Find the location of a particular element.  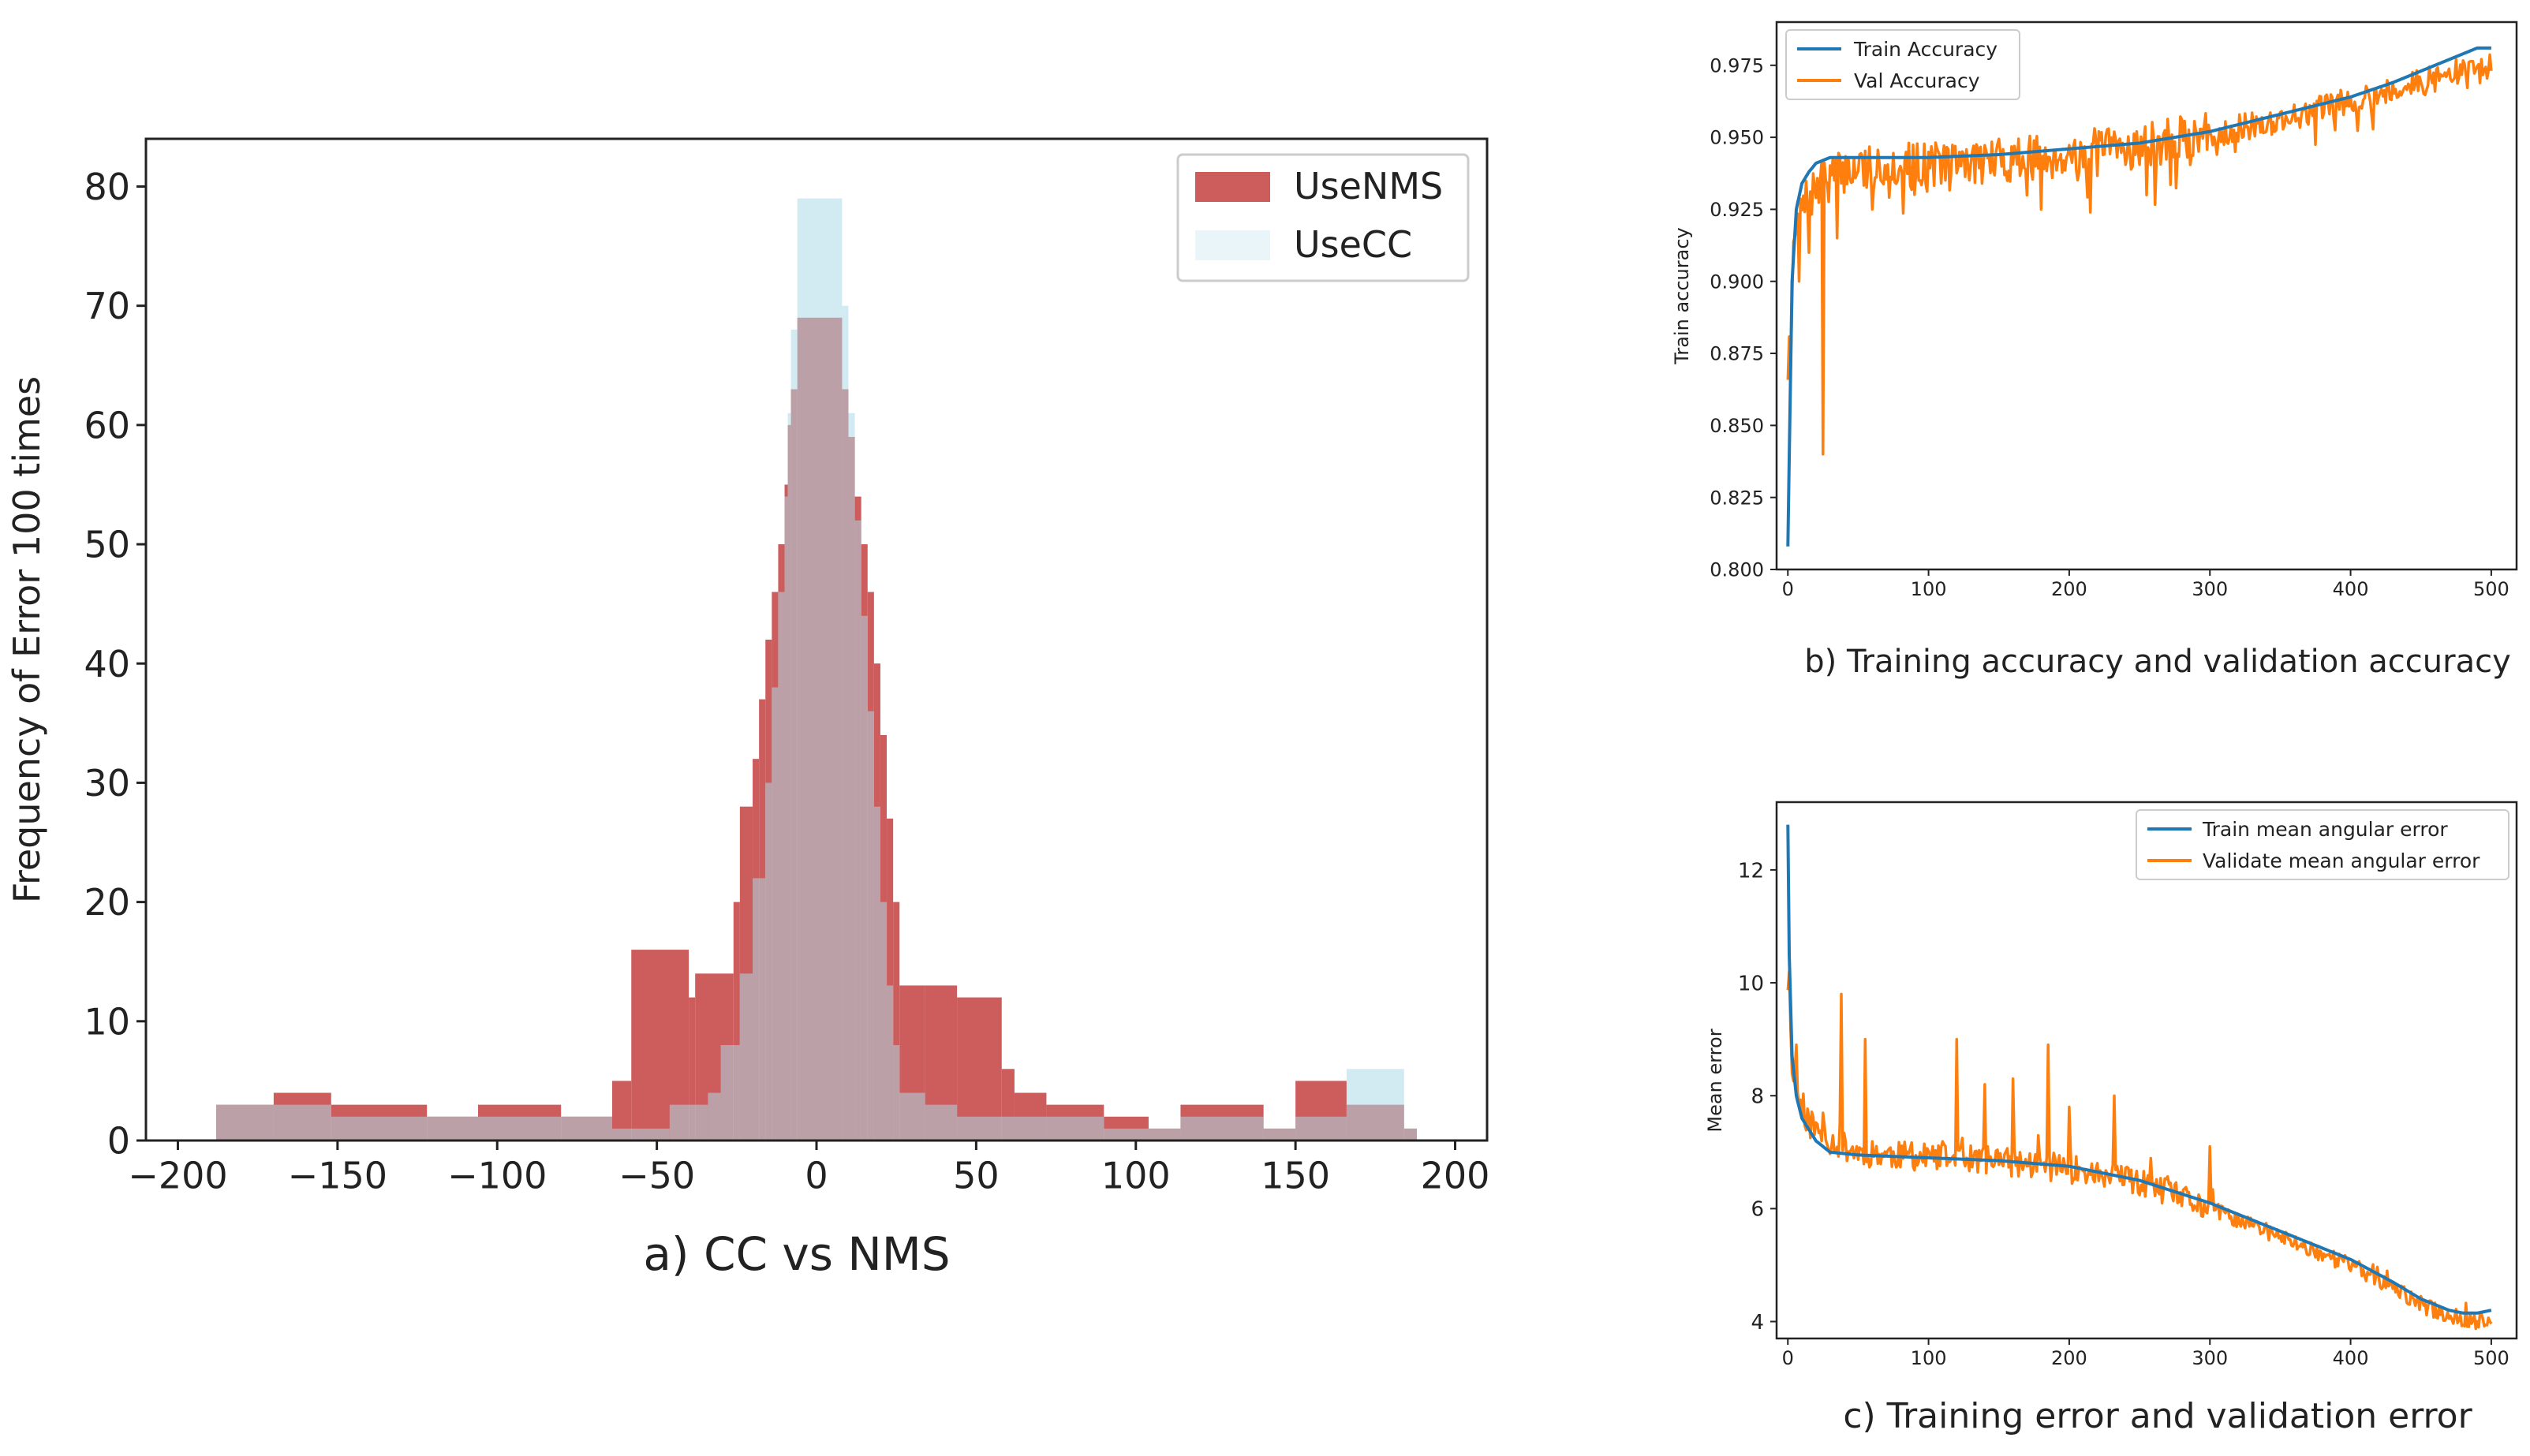

error-legend-frame is located at coordinates (2322, 844).